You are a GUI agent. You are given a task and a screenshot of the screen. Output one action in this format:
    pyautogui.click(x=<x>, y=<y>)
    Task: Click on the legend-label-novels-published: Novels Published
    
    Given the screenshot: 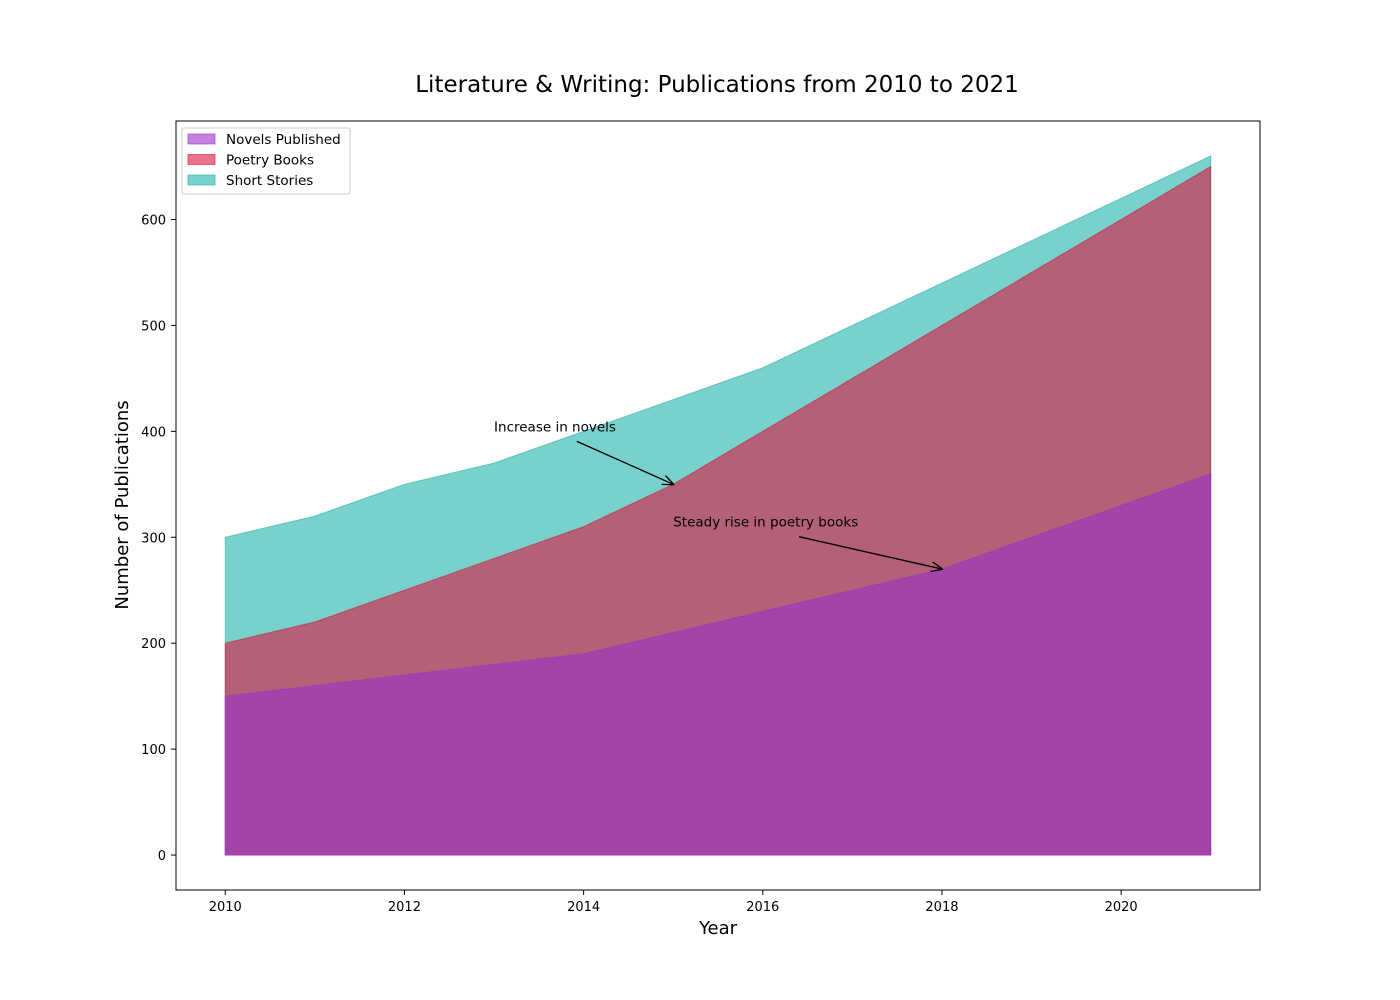 What is the action you would take?
    pyautogui.click(x=283, y=140)
    